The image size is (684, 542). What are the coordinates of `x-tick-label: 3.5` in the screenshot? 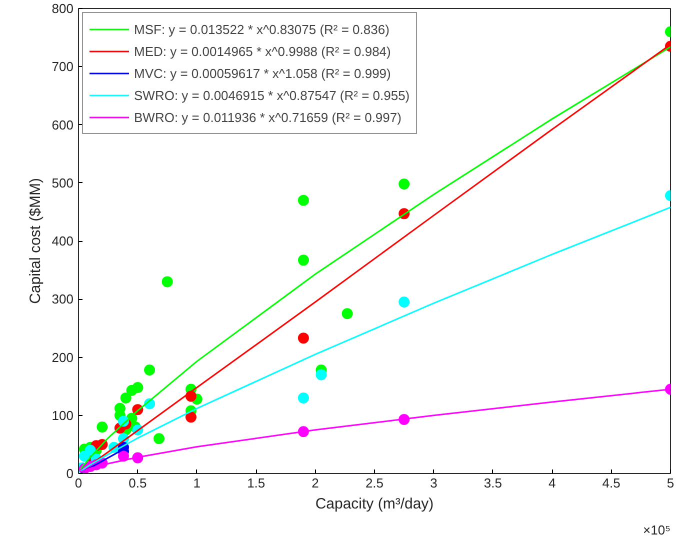 It's located at (493, 483).